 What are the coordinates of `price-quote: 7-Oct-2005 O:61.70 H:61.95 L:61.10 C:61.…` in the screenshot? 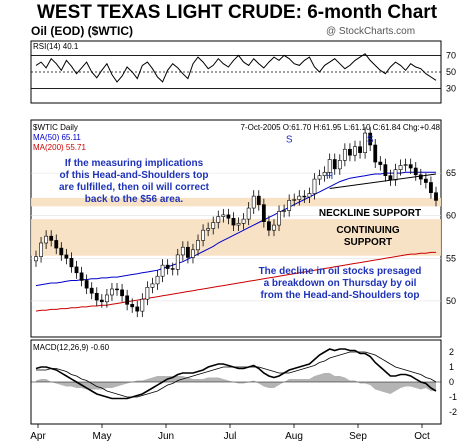 It's located at (341, 127).